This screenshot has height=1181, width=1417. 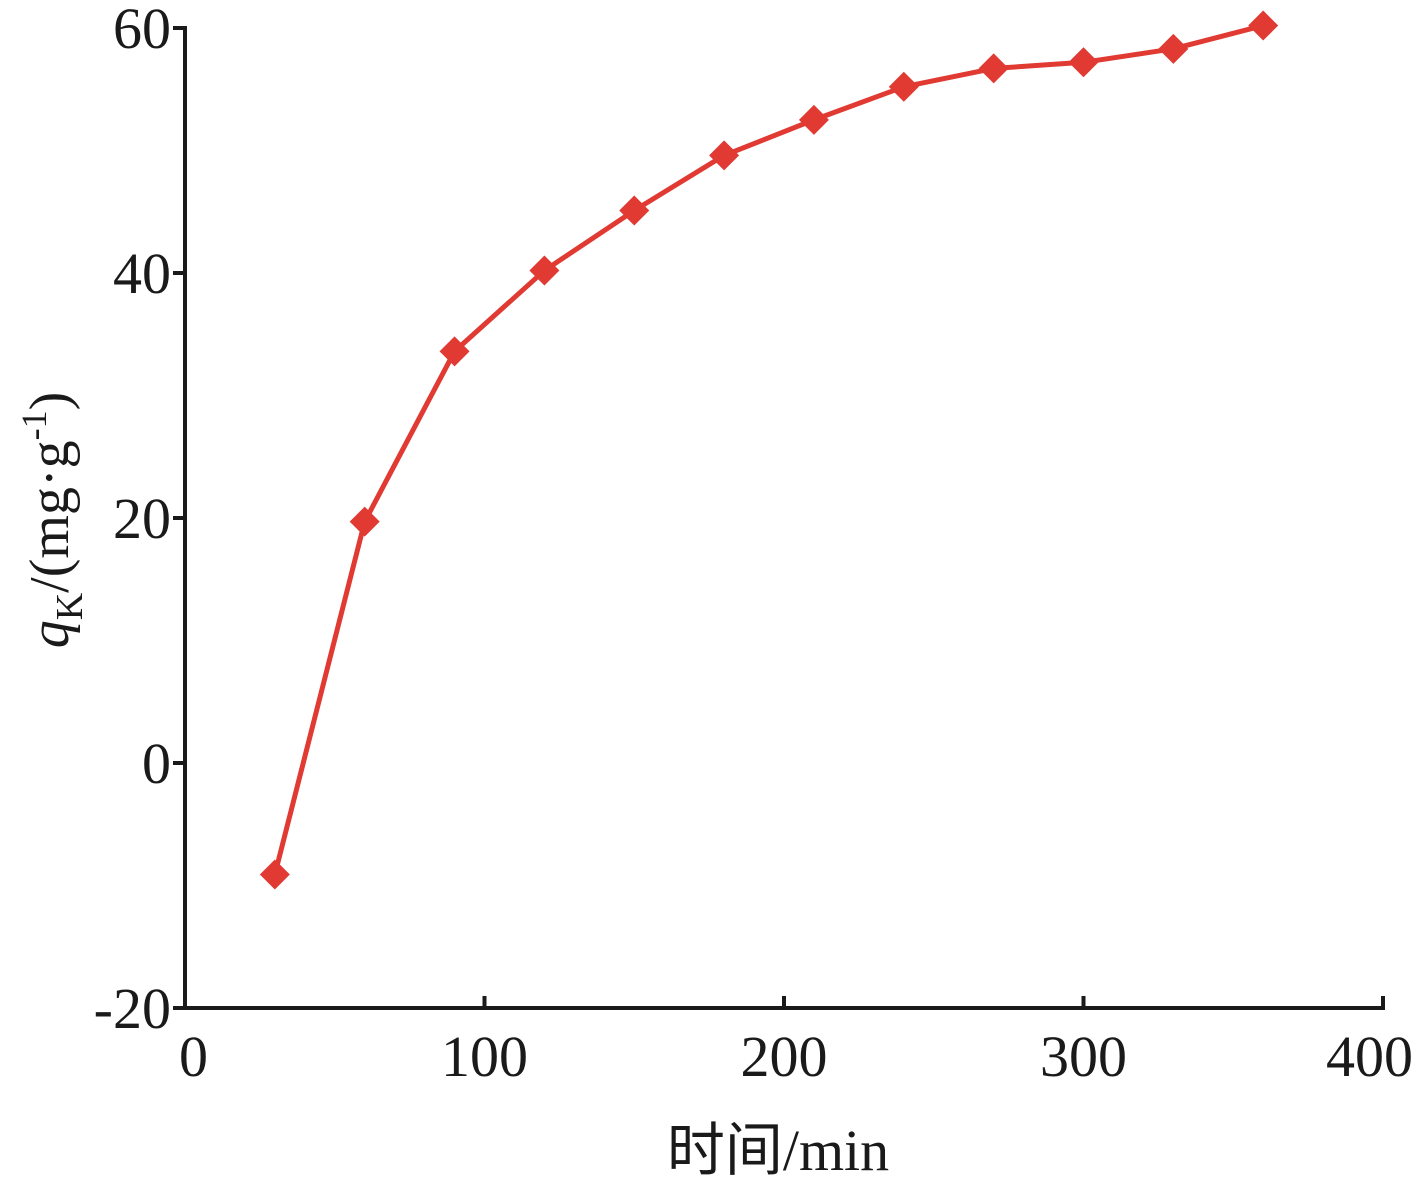 I want to click on y-tick-label: 20, so click(x=142, y=518).